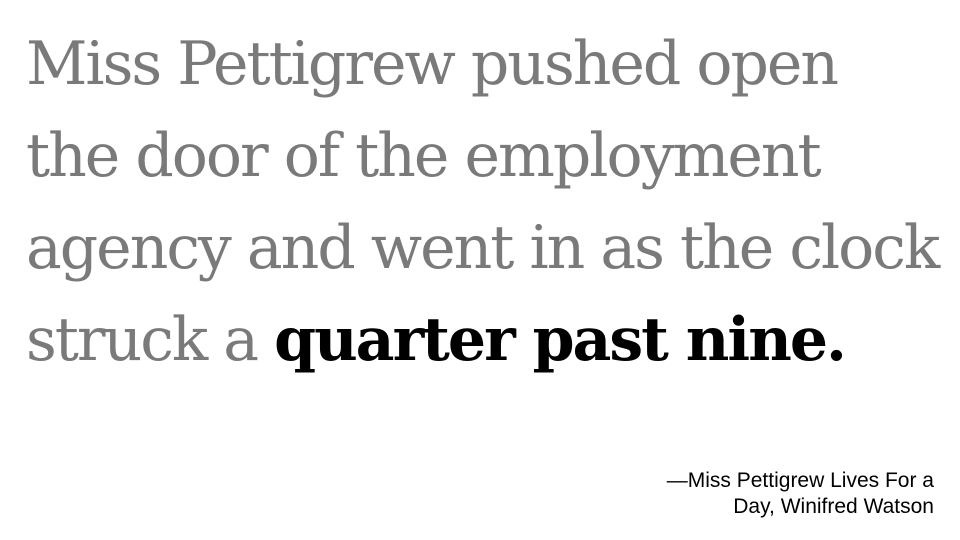 Image resolution: width=960 pixels, height=540 pixels. Describe the element at coordinates (833, 506) in the screenshot. I see `attribution-line-2: Day, Winifred Watson` at that location.